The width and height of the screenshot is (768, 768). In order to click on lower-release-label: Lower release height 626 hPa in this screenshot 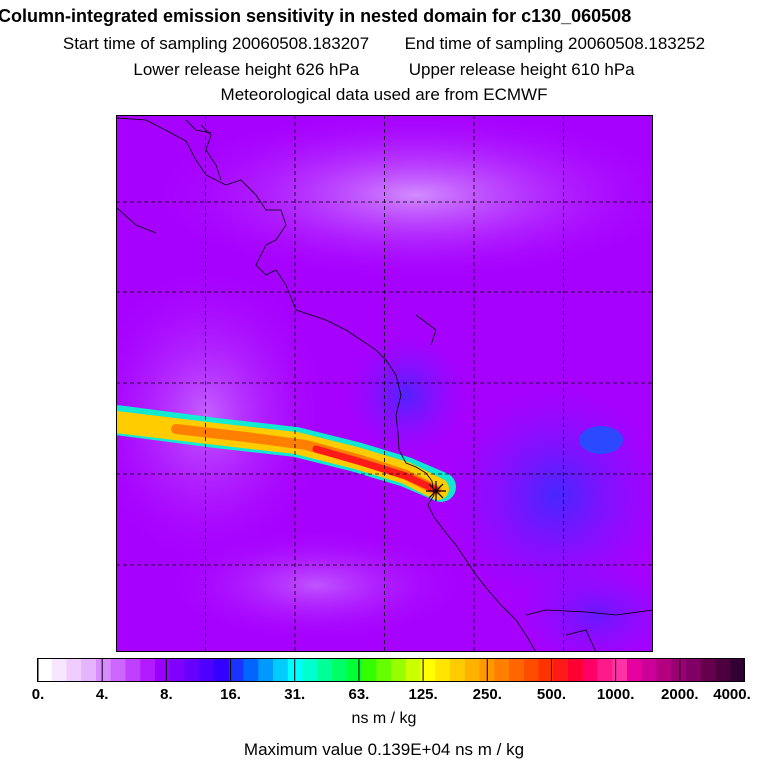, I will do `click(246, 69)`.